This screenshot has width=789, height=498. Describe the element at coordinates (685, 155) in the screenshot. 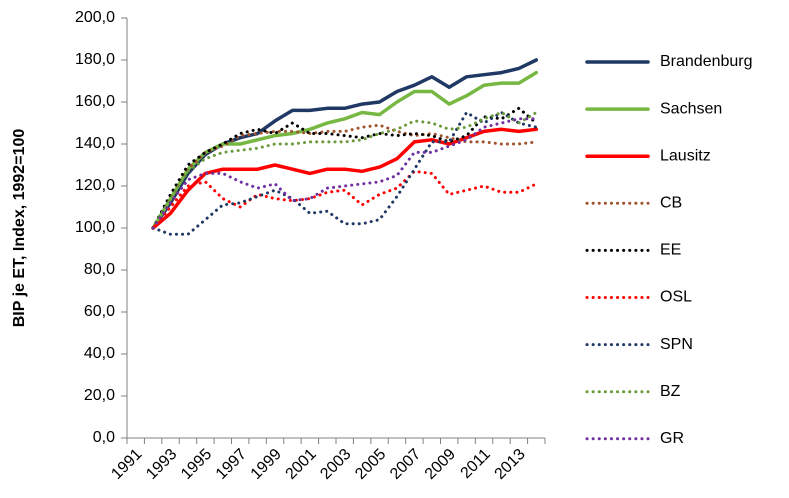

I see `legend-label: Lausitz` at that location.